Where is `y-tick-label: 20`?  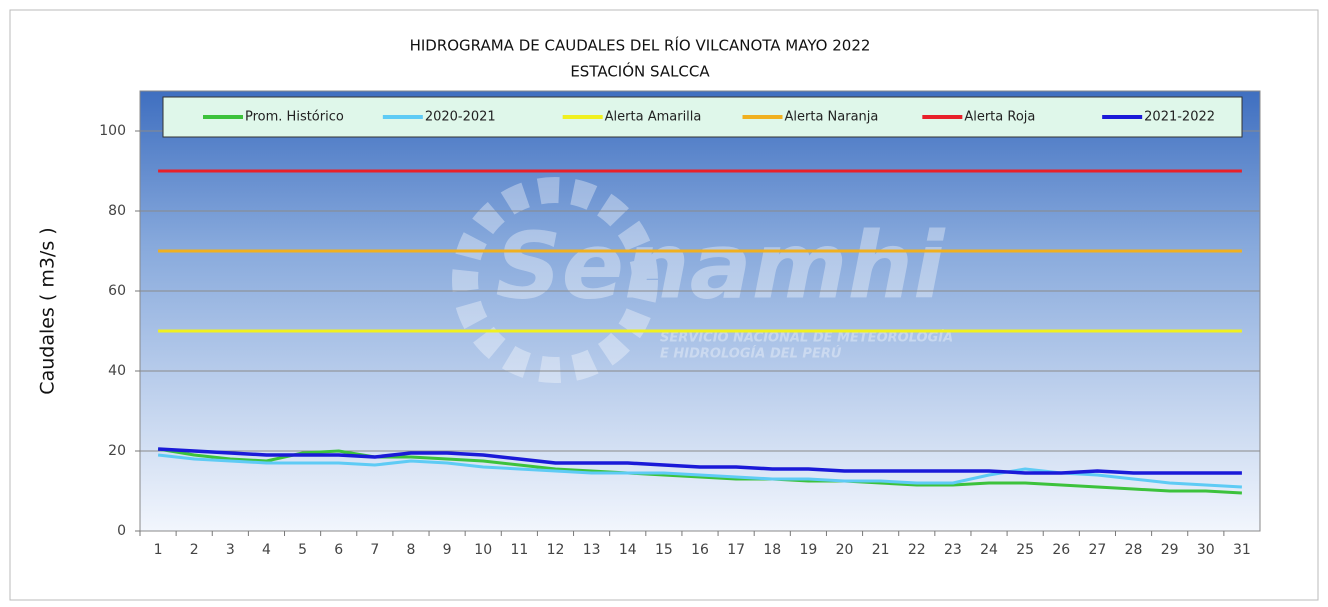
y-tick-label: 20 is located at coordinates (117, 451).